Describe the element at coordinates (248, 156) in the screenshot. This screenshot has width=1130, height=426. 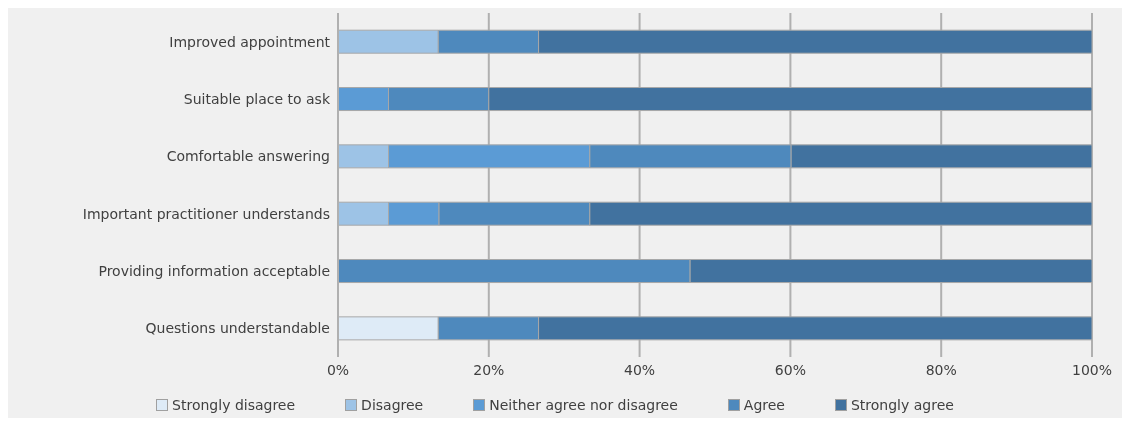
I see `y-tick-label: Comfortable answering` at that location.